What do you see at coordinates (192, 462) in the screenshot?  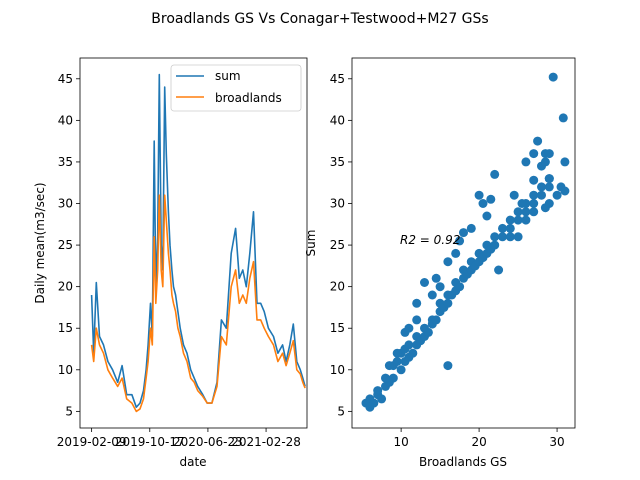 I see `line-chart-xlabel: date` at bounding box center [192, 462].